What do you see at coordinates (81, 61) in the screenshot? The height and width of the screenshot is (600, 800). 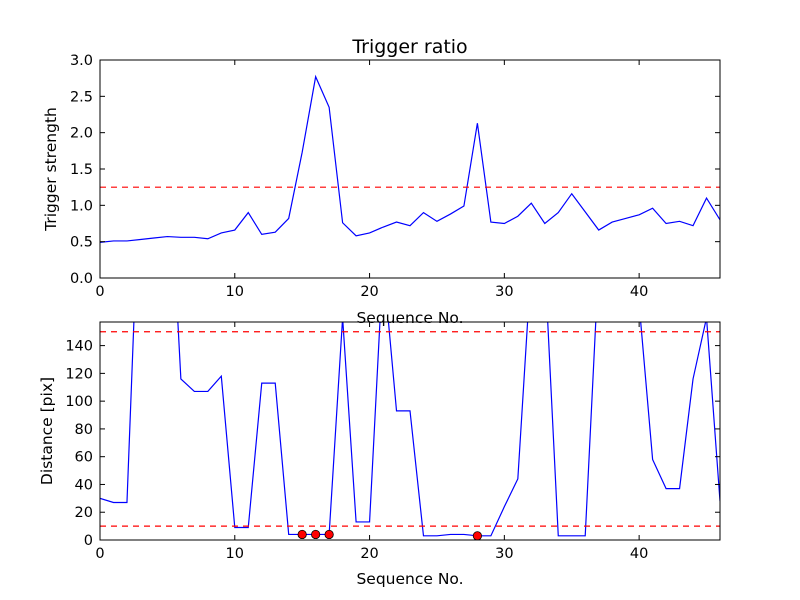 I see `y-tick-label: 3.0` at bounding box center [81, 61].